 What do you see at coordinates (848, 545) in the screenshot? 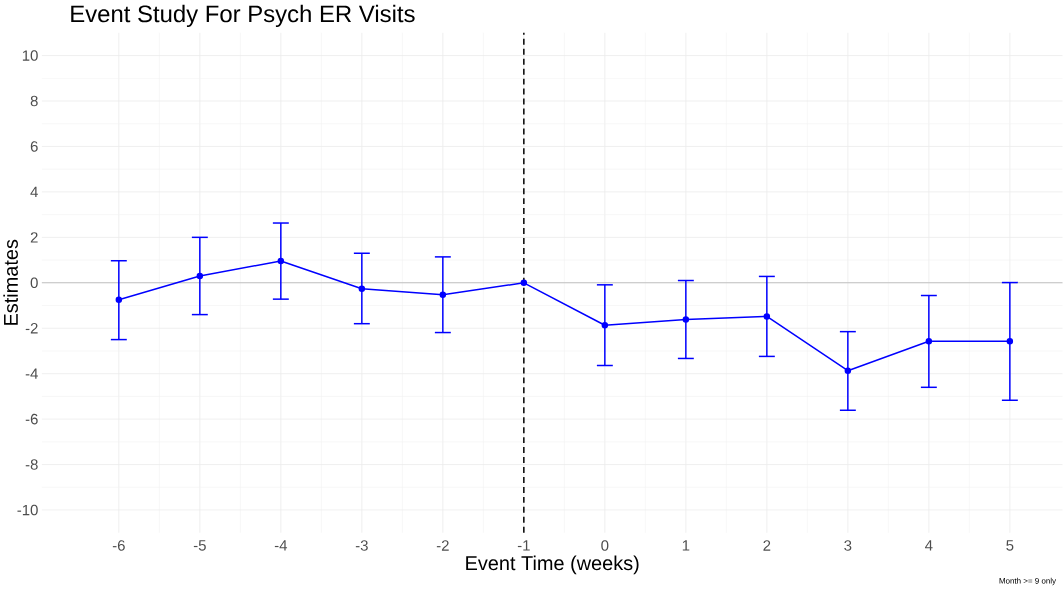
I see `x-tick-label: 3` at bounding box center [848, 545].